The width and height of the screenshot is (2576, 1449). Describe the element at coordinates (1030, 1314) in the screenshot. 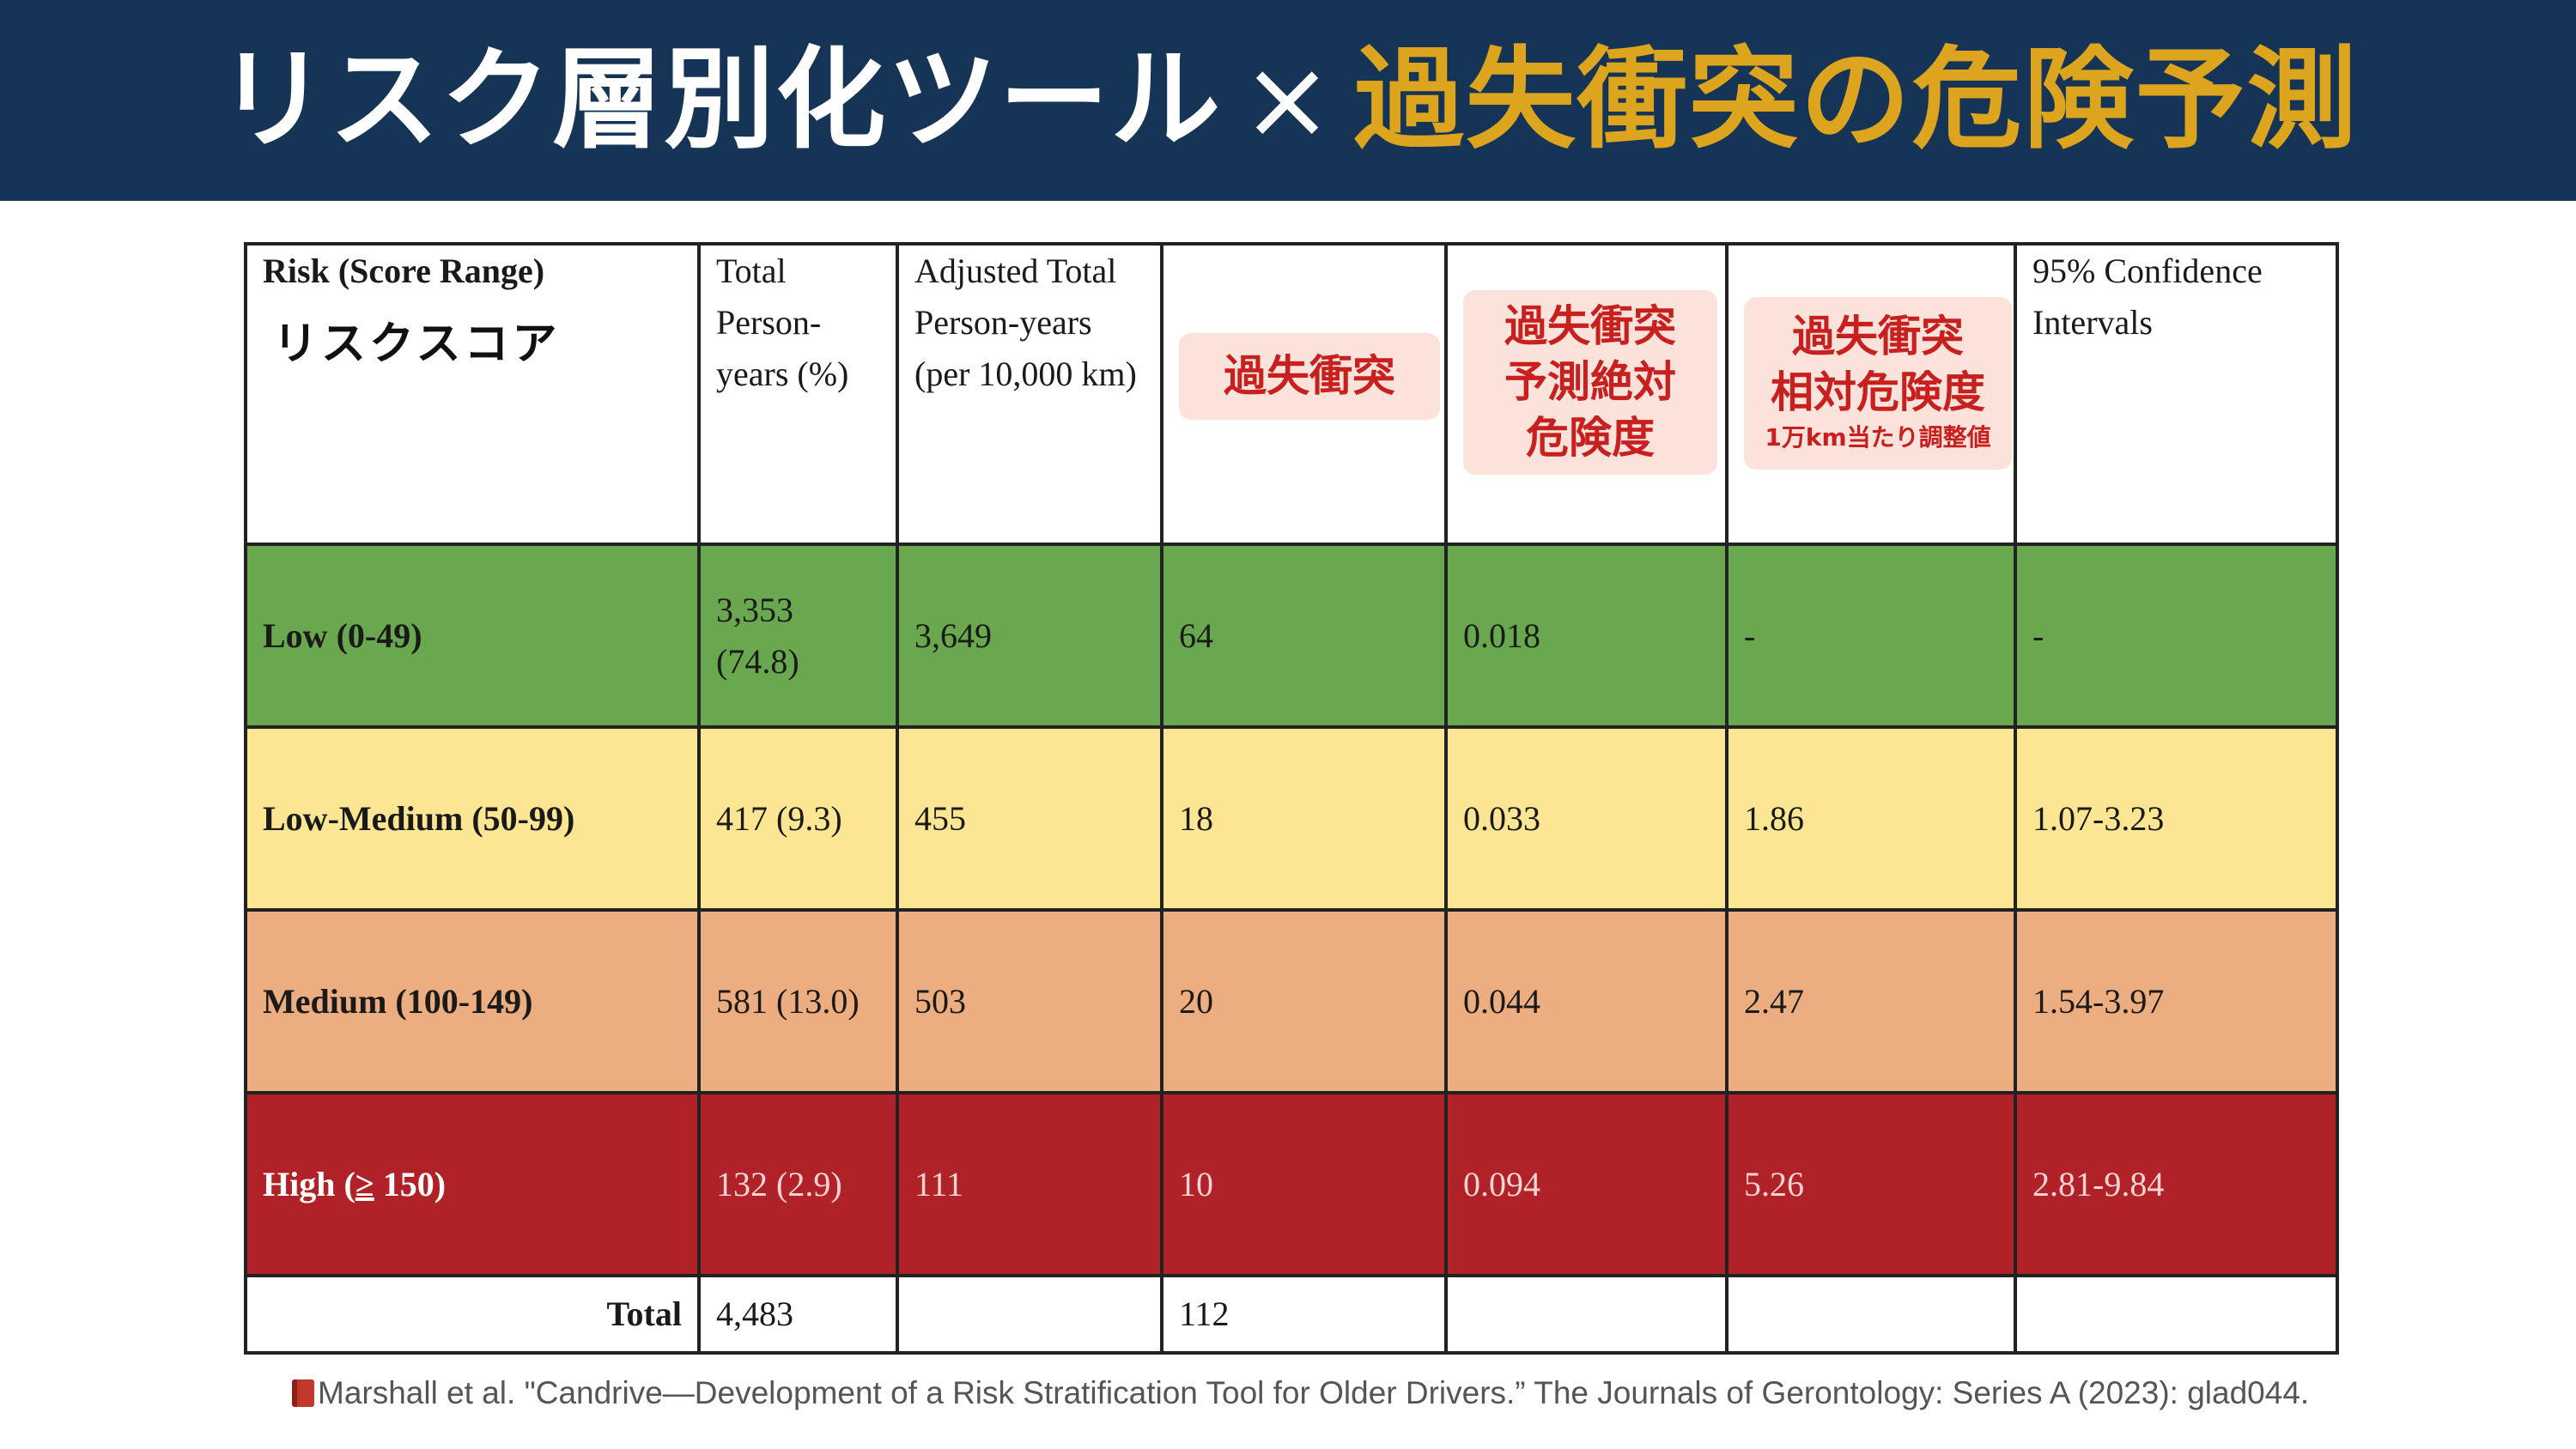

I see `total-adjusted-empty` at that location.